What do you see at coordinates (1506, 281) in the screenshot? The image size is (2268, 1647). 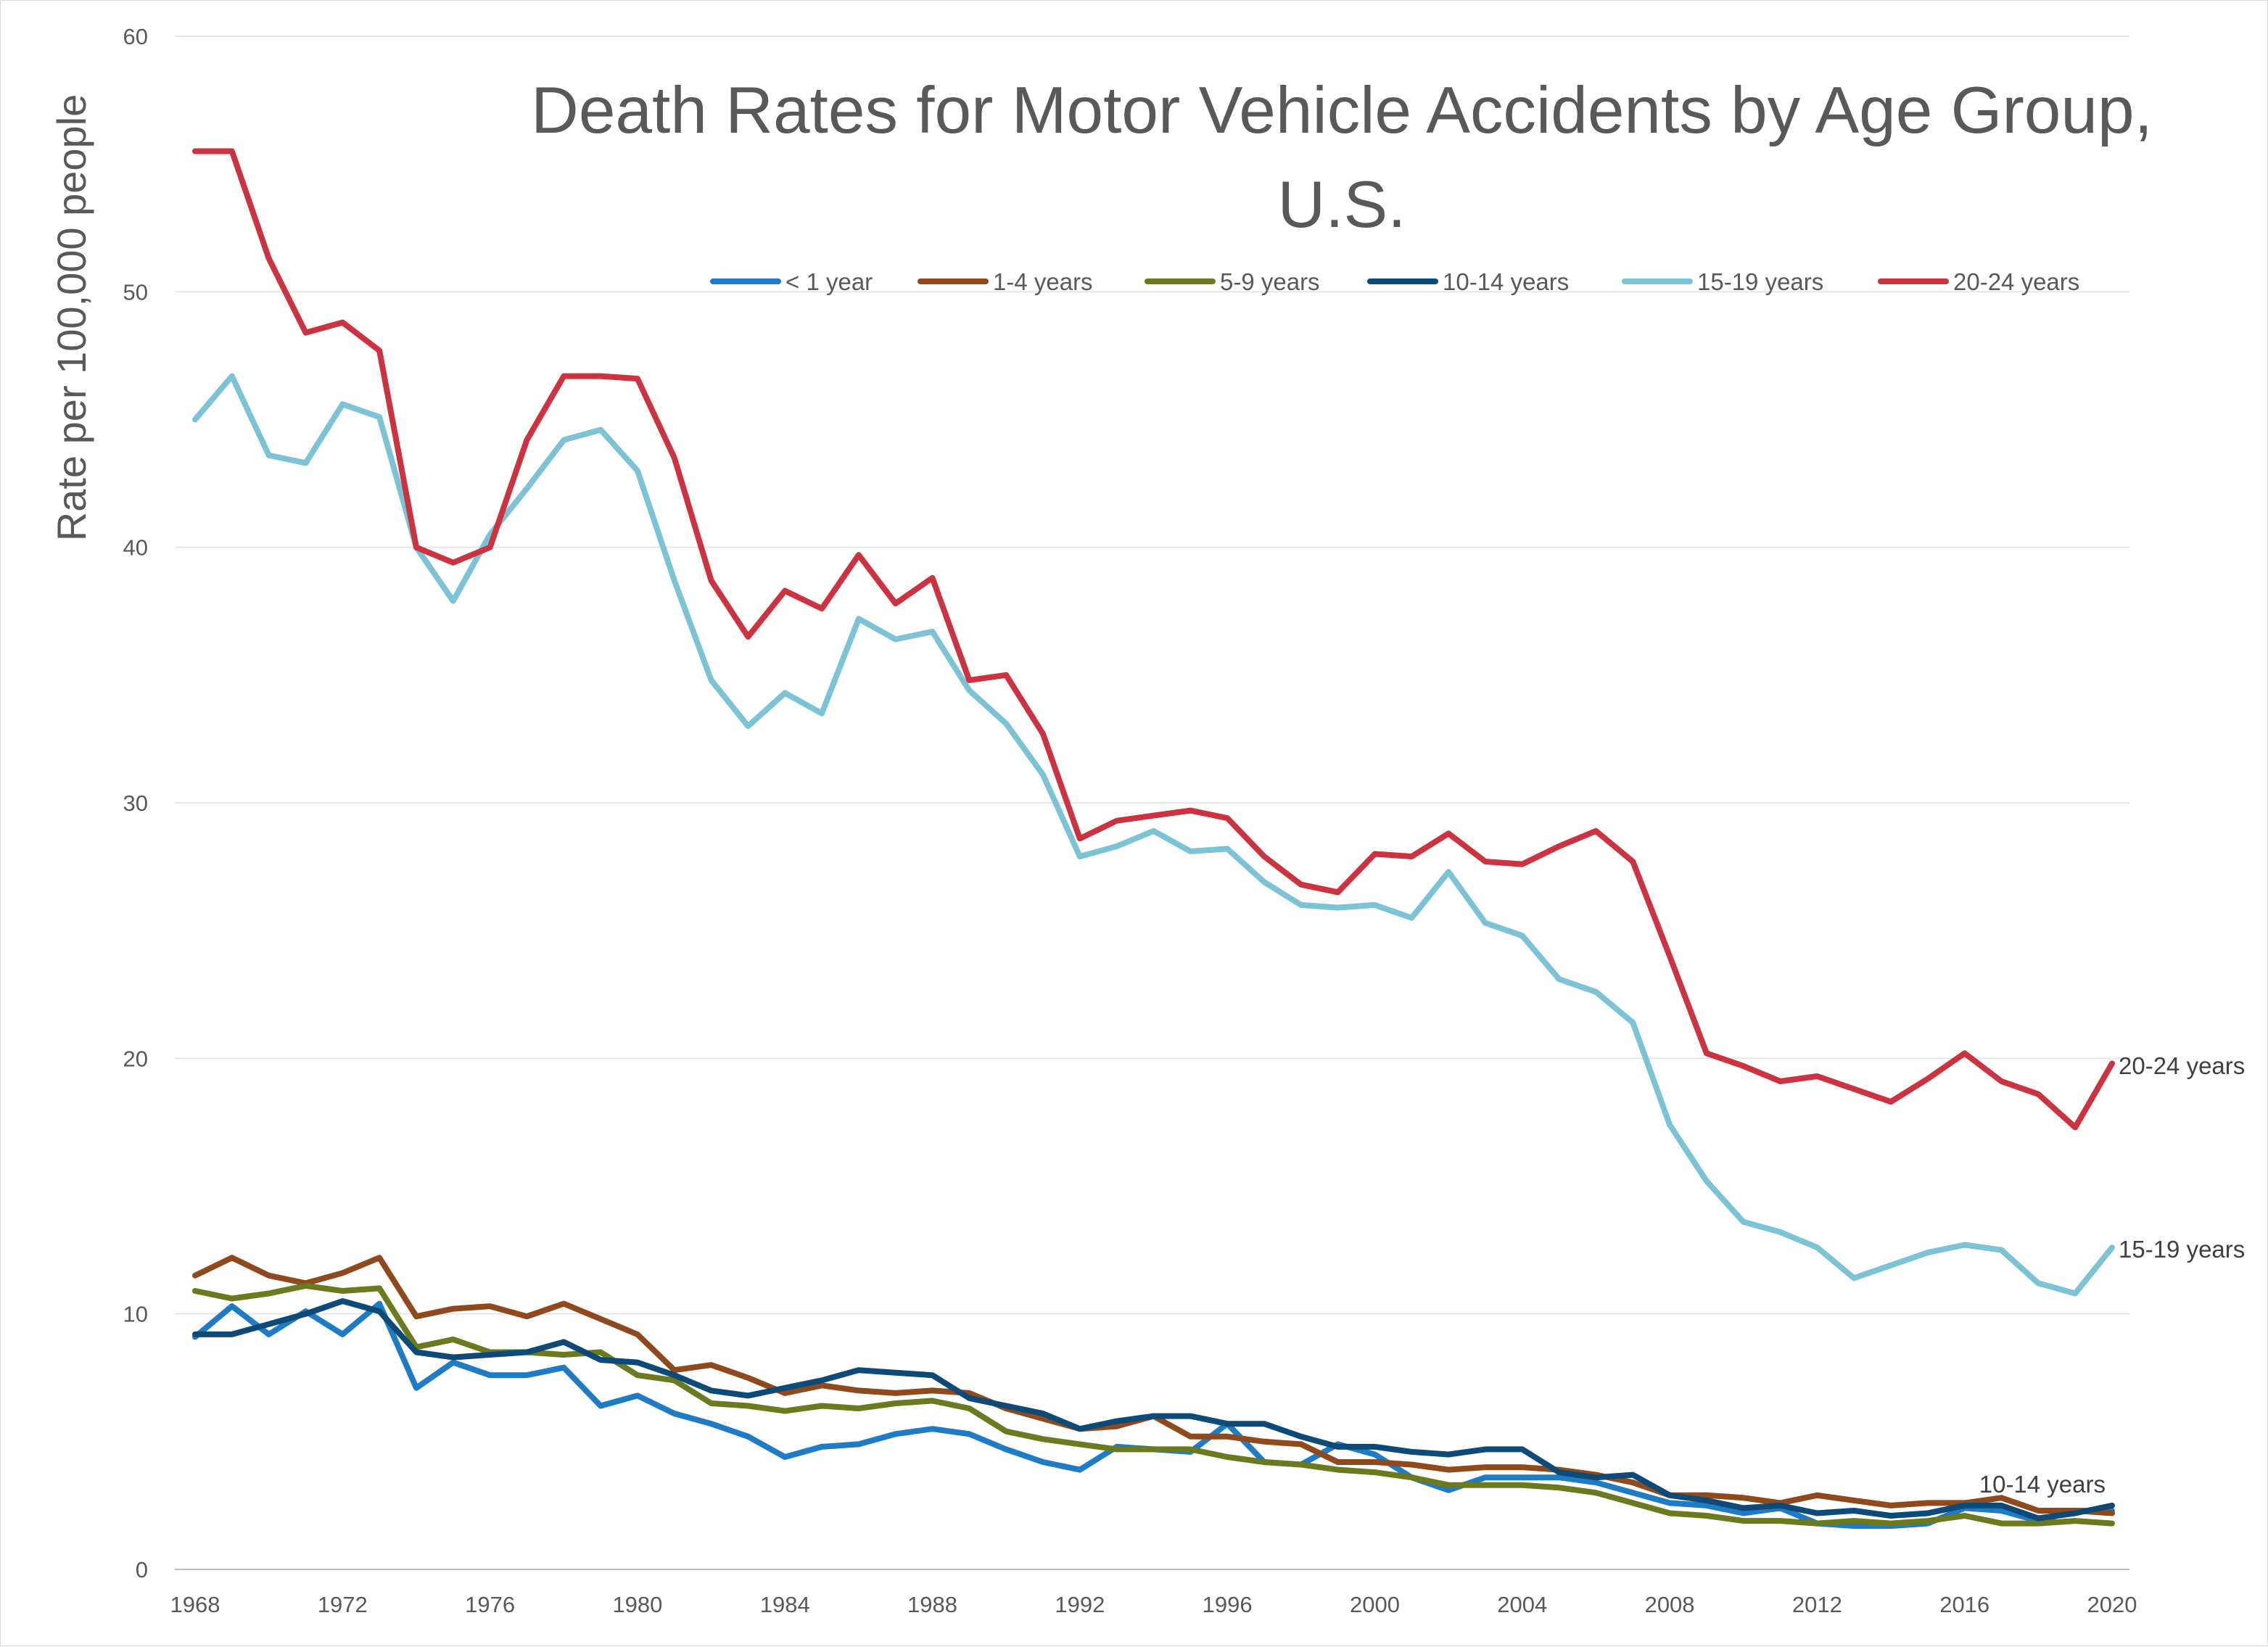 I see `legend-label: 10-14 years` at bounding box center [1506, 281].